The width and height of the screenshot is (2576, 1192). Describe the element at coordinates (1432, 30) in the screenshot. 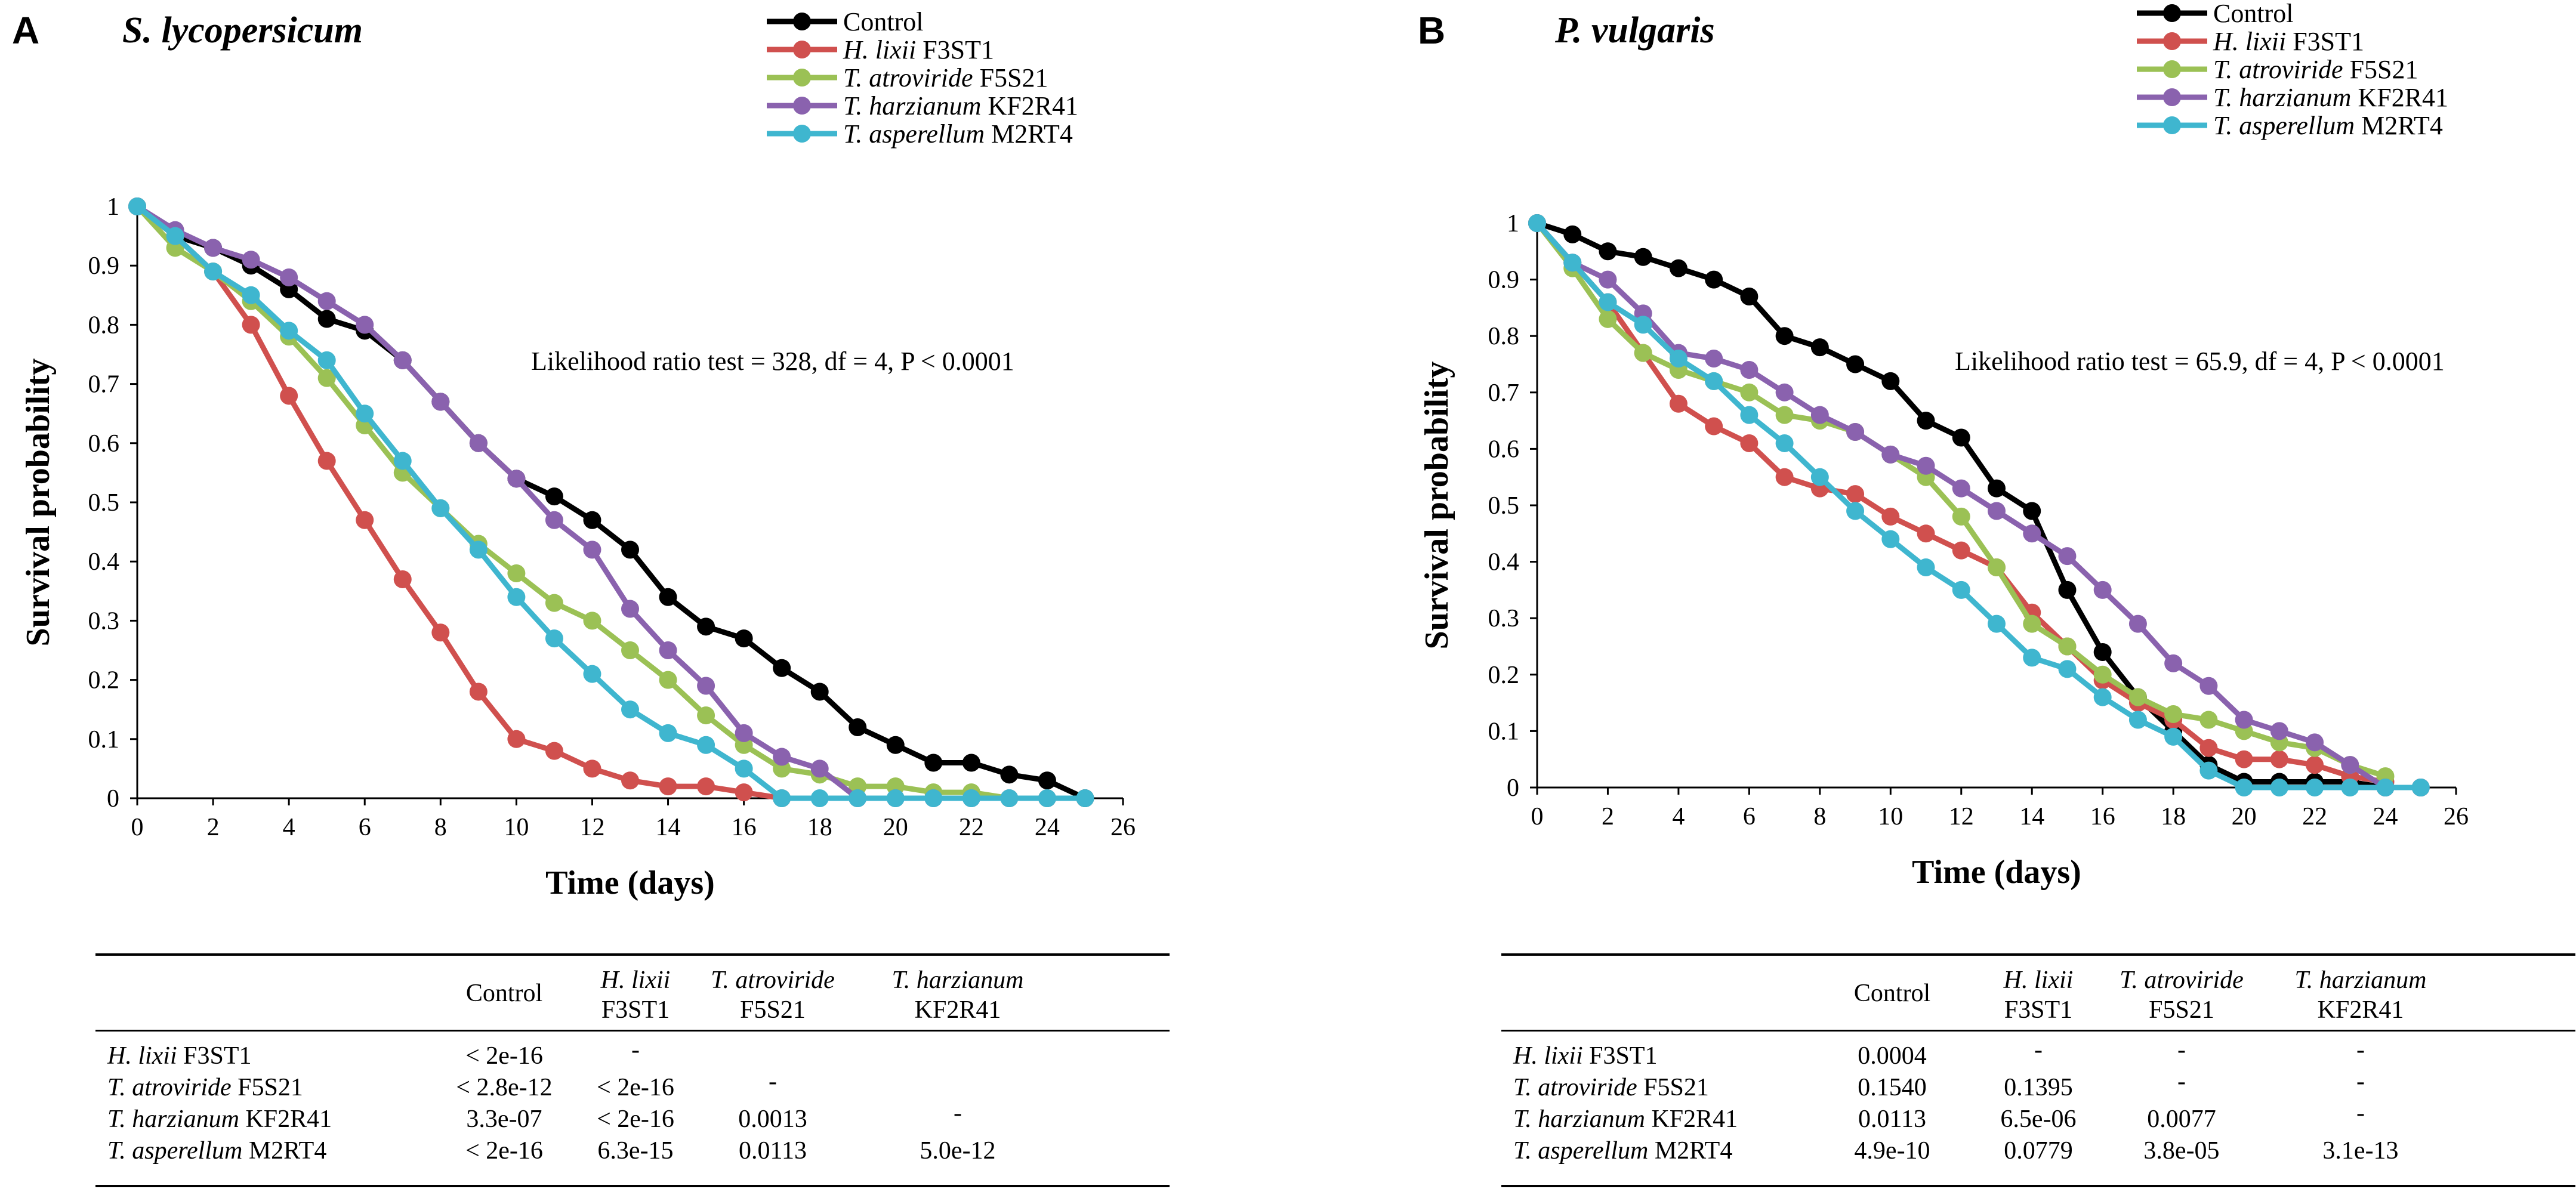

I see `panel-label: B` at that location.